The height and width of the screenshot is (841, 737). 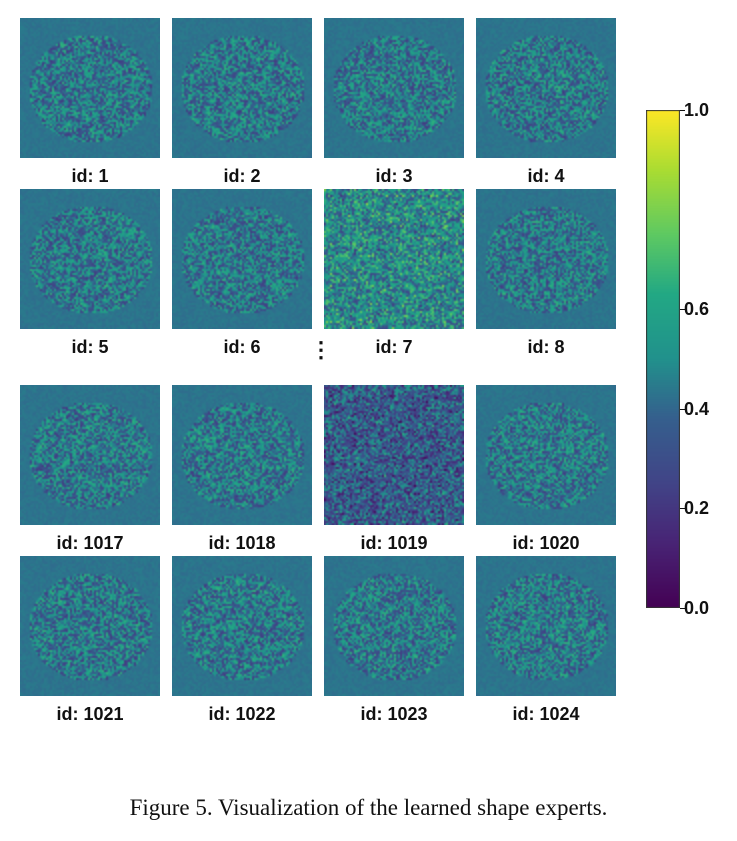 I want to click on expert-id-label: id: 1, so click(x=90, y=176).